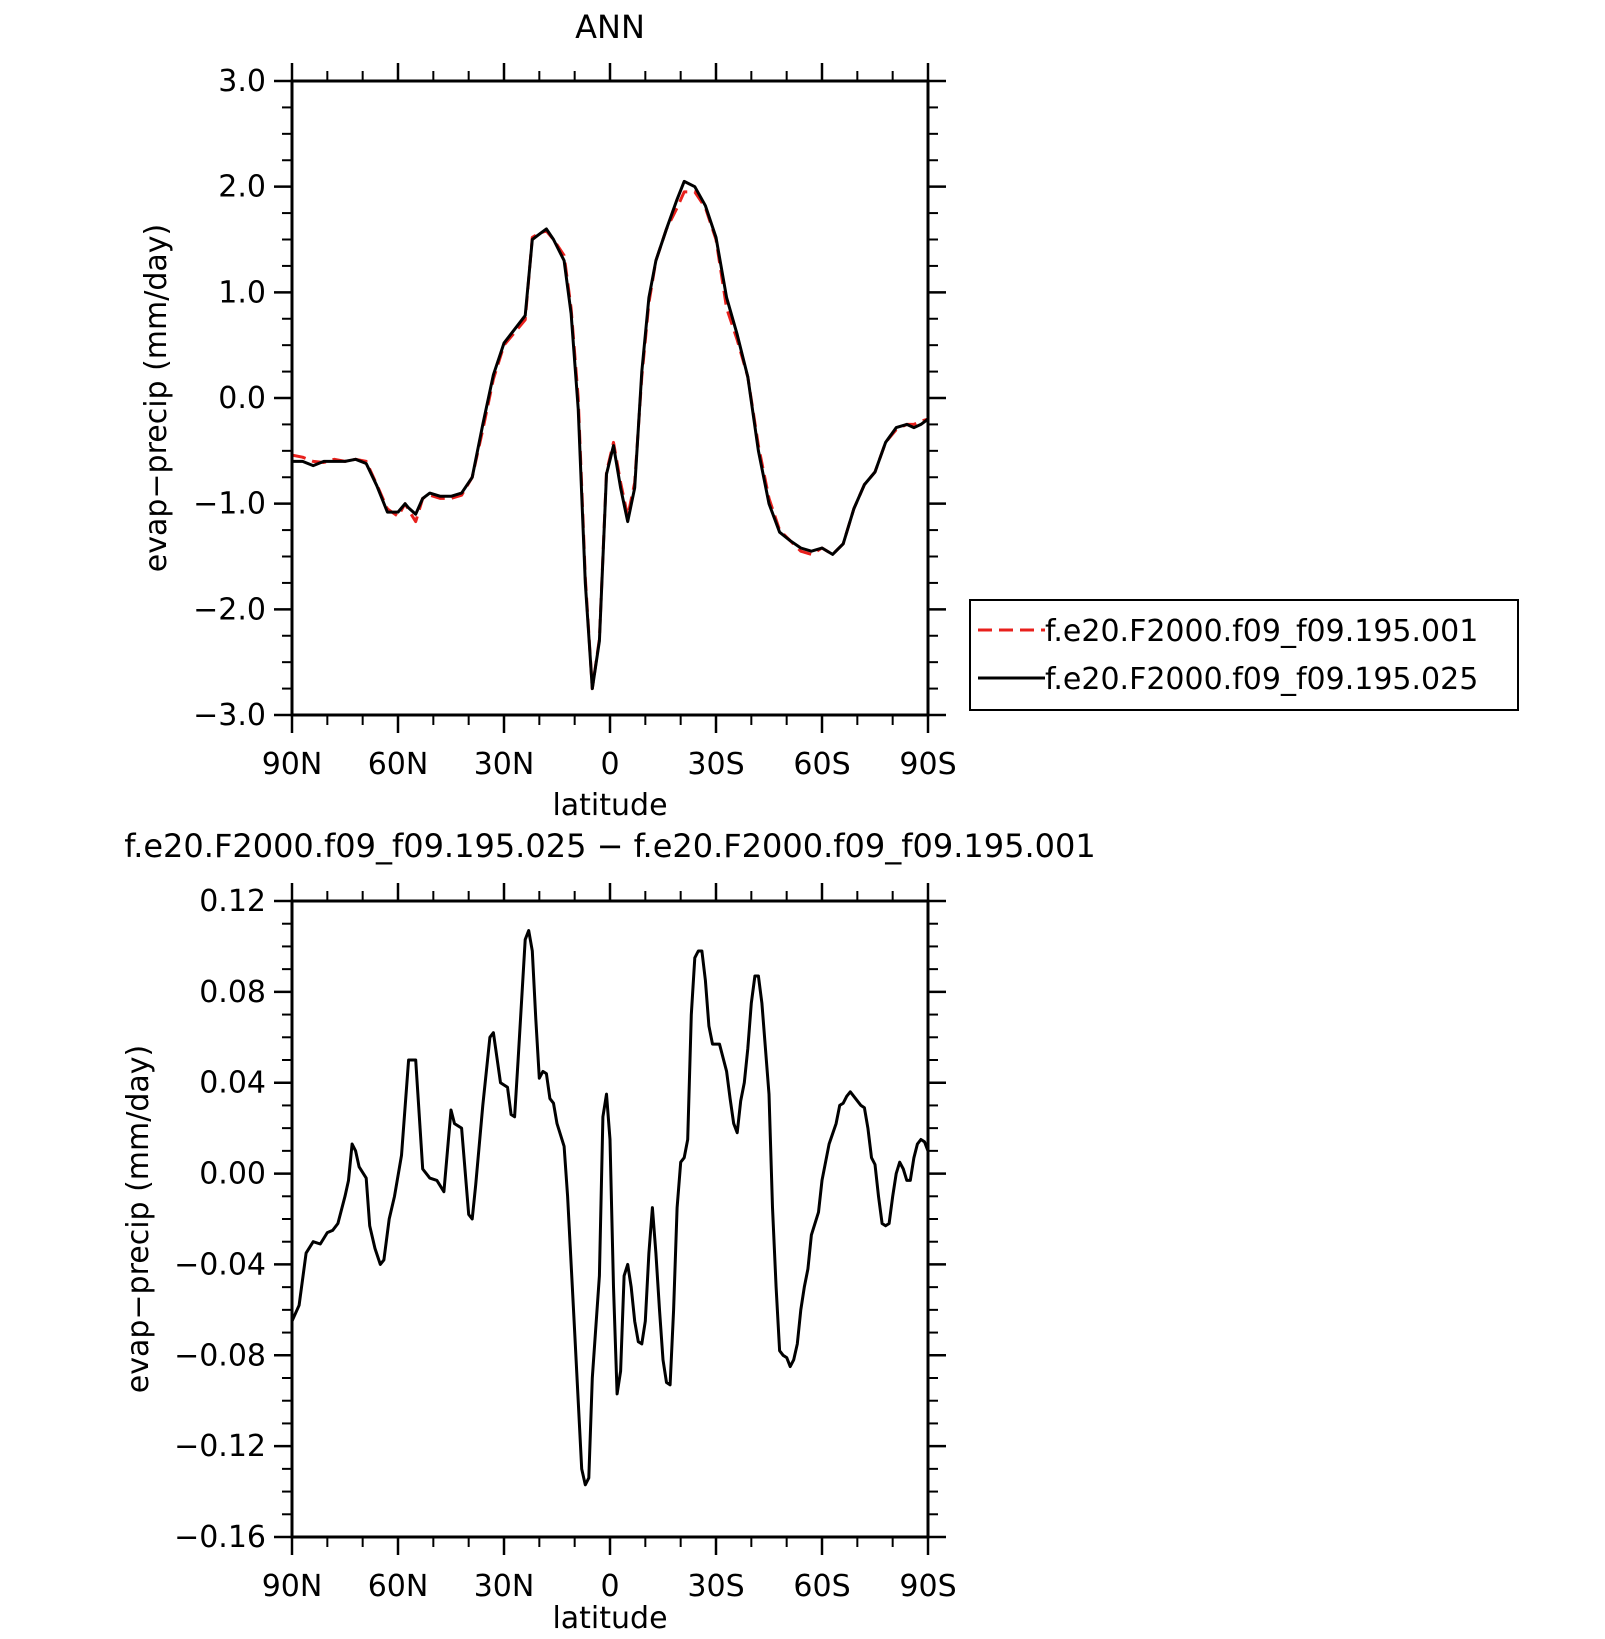 The image size is (1605, 1639). Describe the element at coordinates (242, 398) in the screenshot. I see `y-tick-label: 0.0` at that location.